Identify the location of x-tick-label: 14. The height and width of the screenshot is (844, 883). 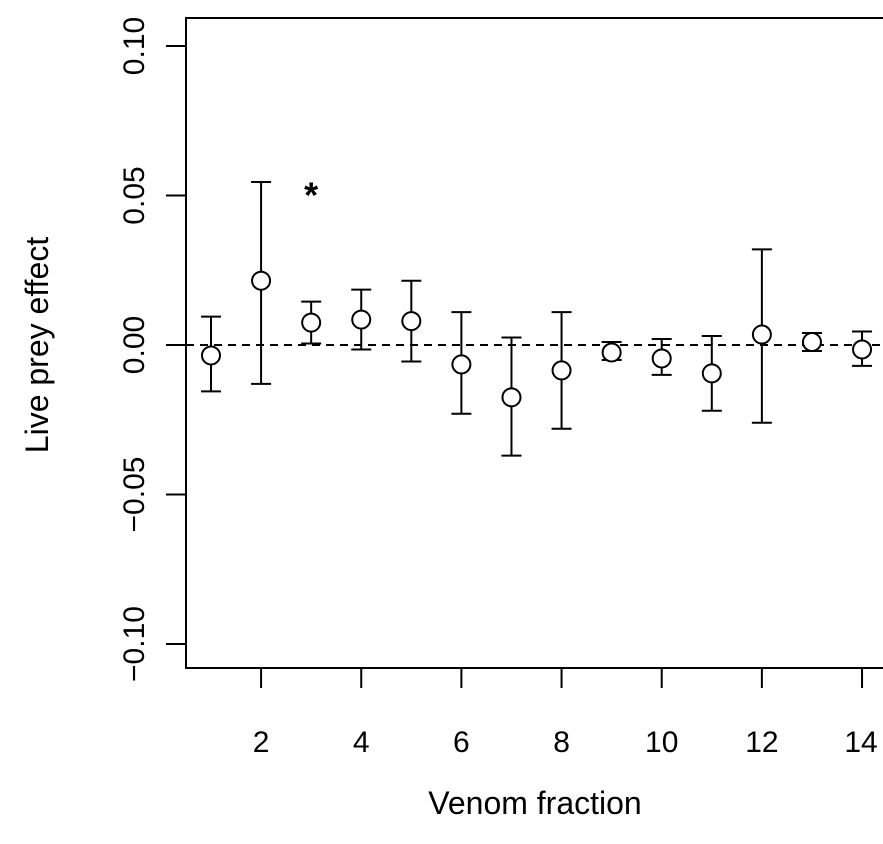
(860, 742).